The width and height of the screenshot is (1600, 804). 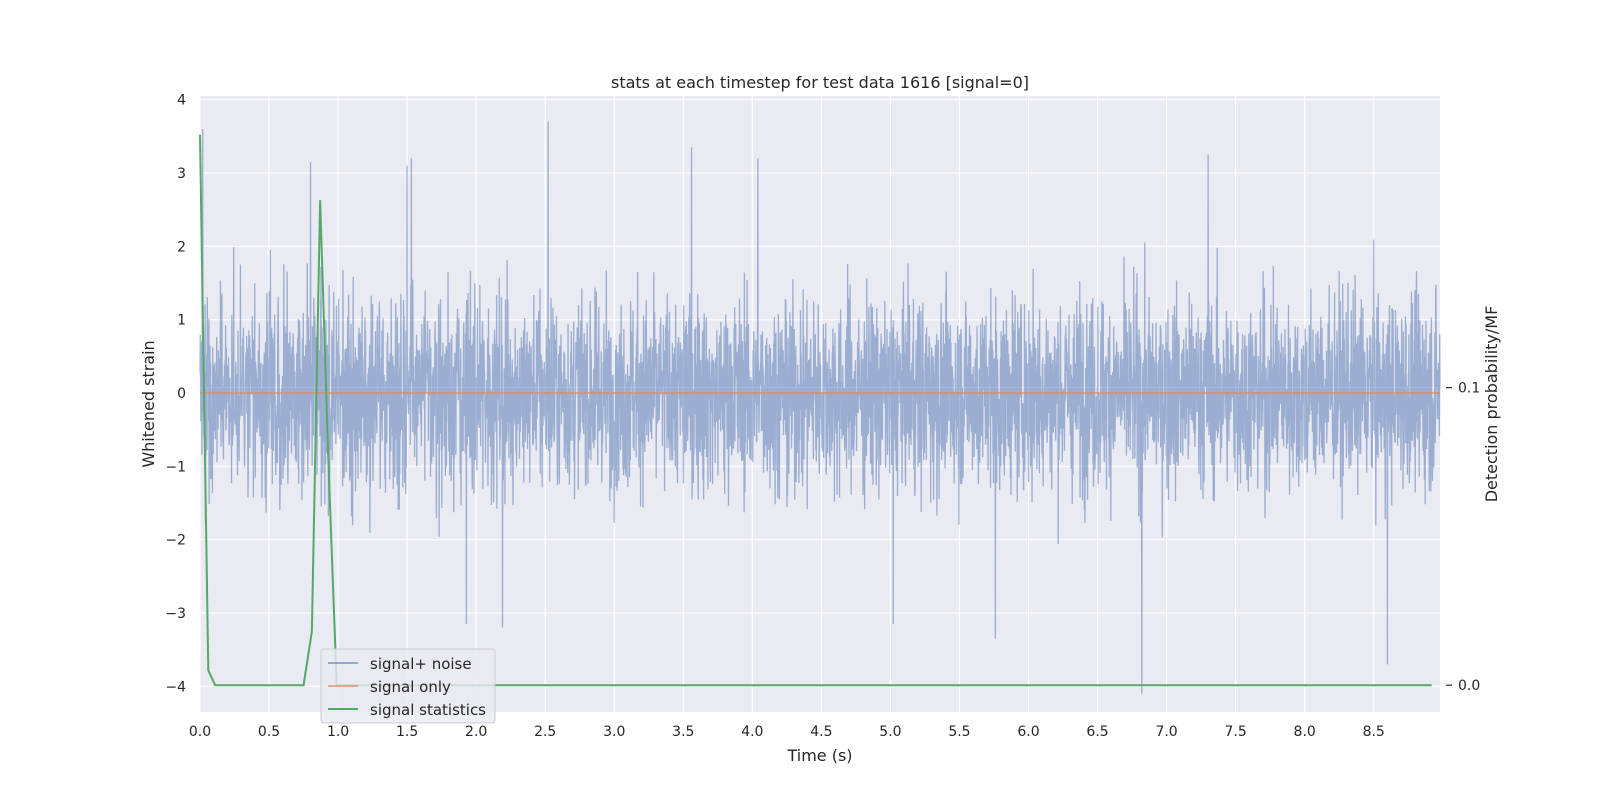 What do you see at coordinates (181, 321) in the screenshot?
I see `y-tick-label: 1` at bounding box center [181, 321].